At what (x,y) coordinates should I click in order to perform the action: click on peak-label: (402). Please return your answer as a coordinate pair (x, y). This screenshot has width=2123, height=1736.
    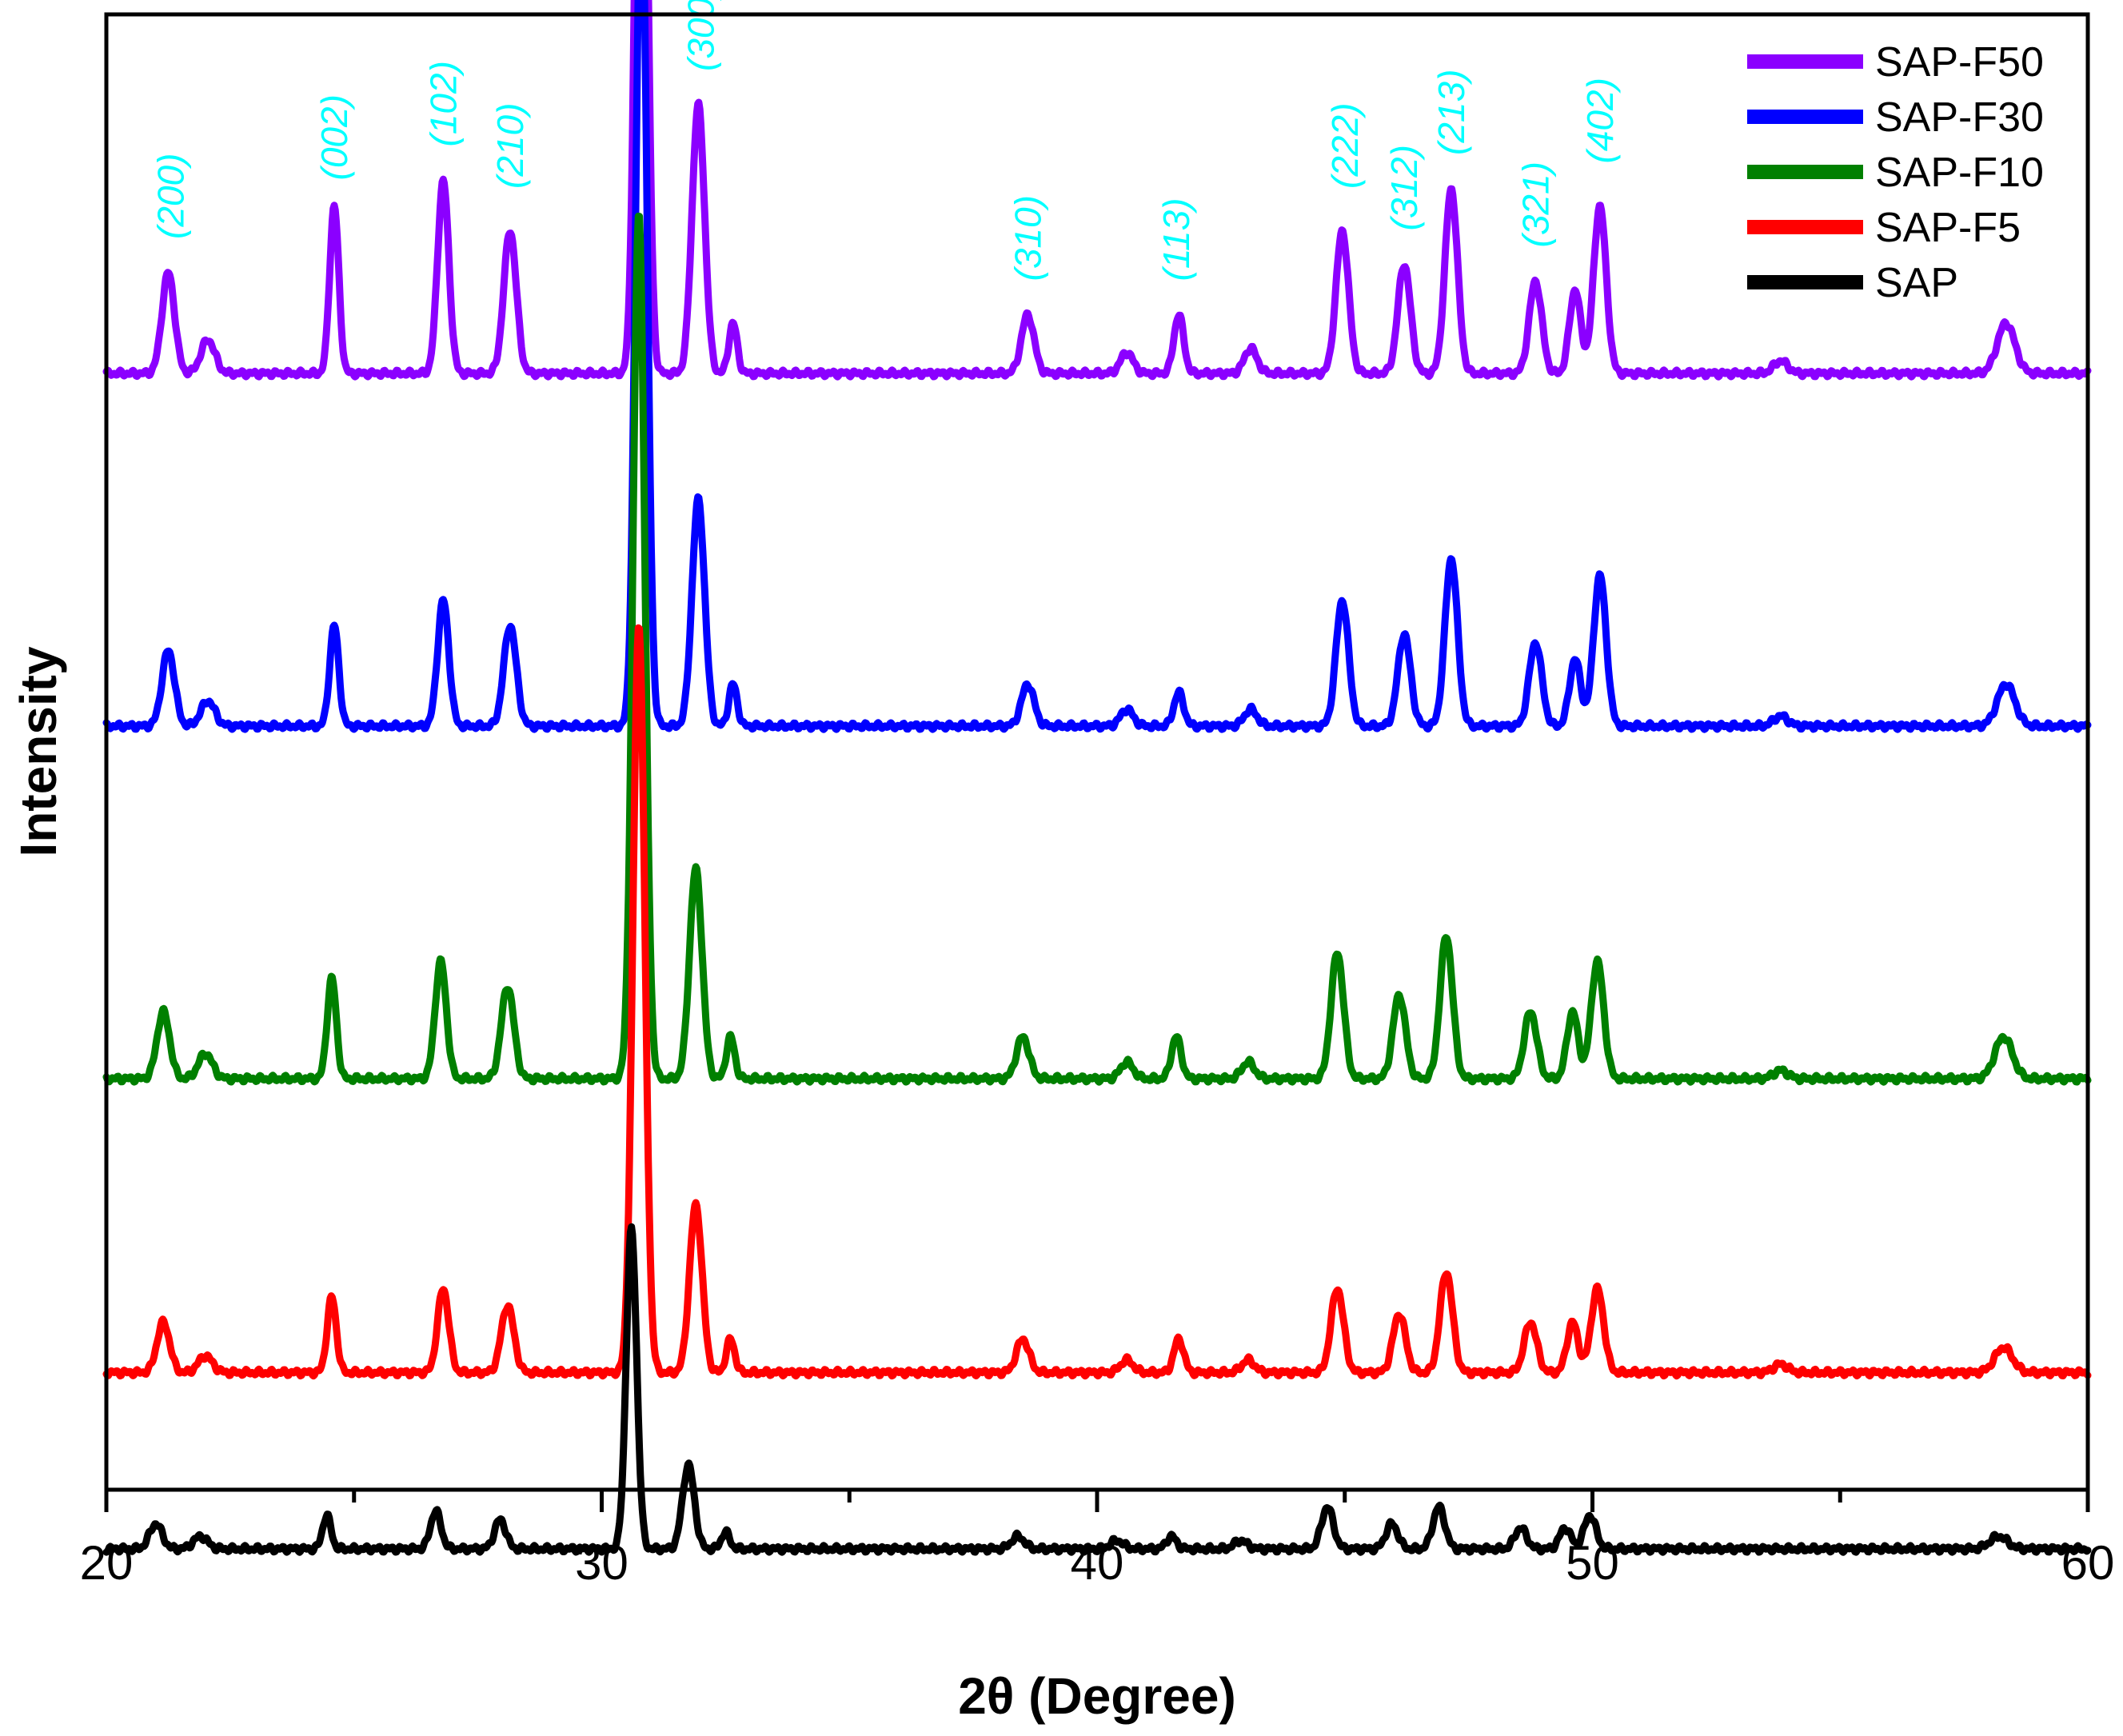
    Looking at the image, I should click on (1600, 120).